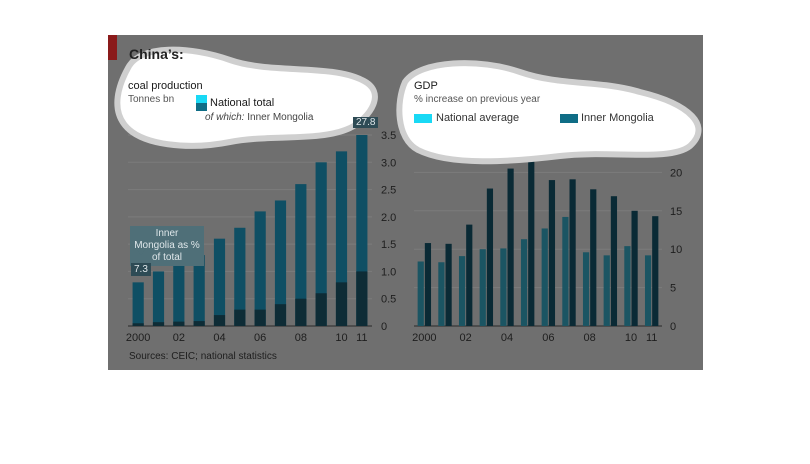 The image size is (810, 464). Describe the element at coordinates (301, 338) in the screenshot. I see `coal-x-tick-label: 08` at that location.